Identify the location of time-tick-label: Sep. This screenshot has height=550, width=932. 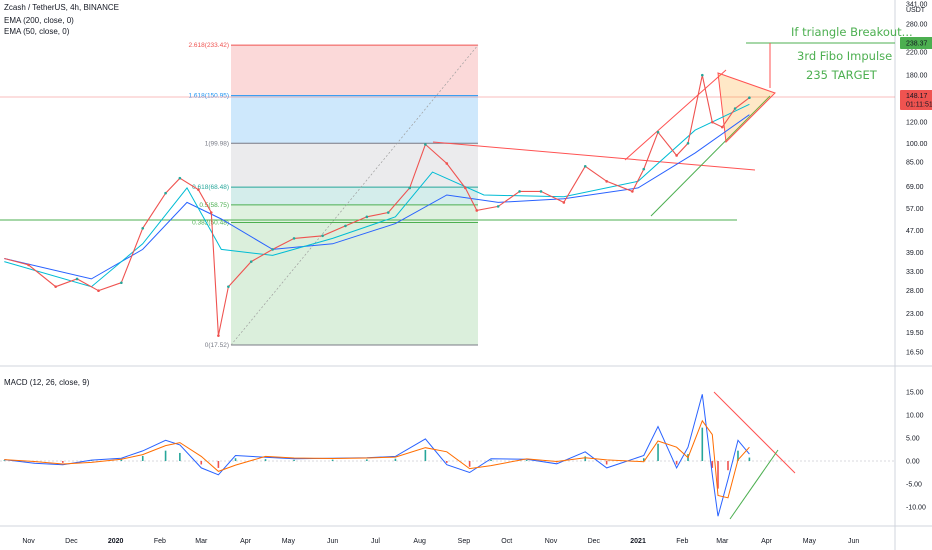
(464, 541).